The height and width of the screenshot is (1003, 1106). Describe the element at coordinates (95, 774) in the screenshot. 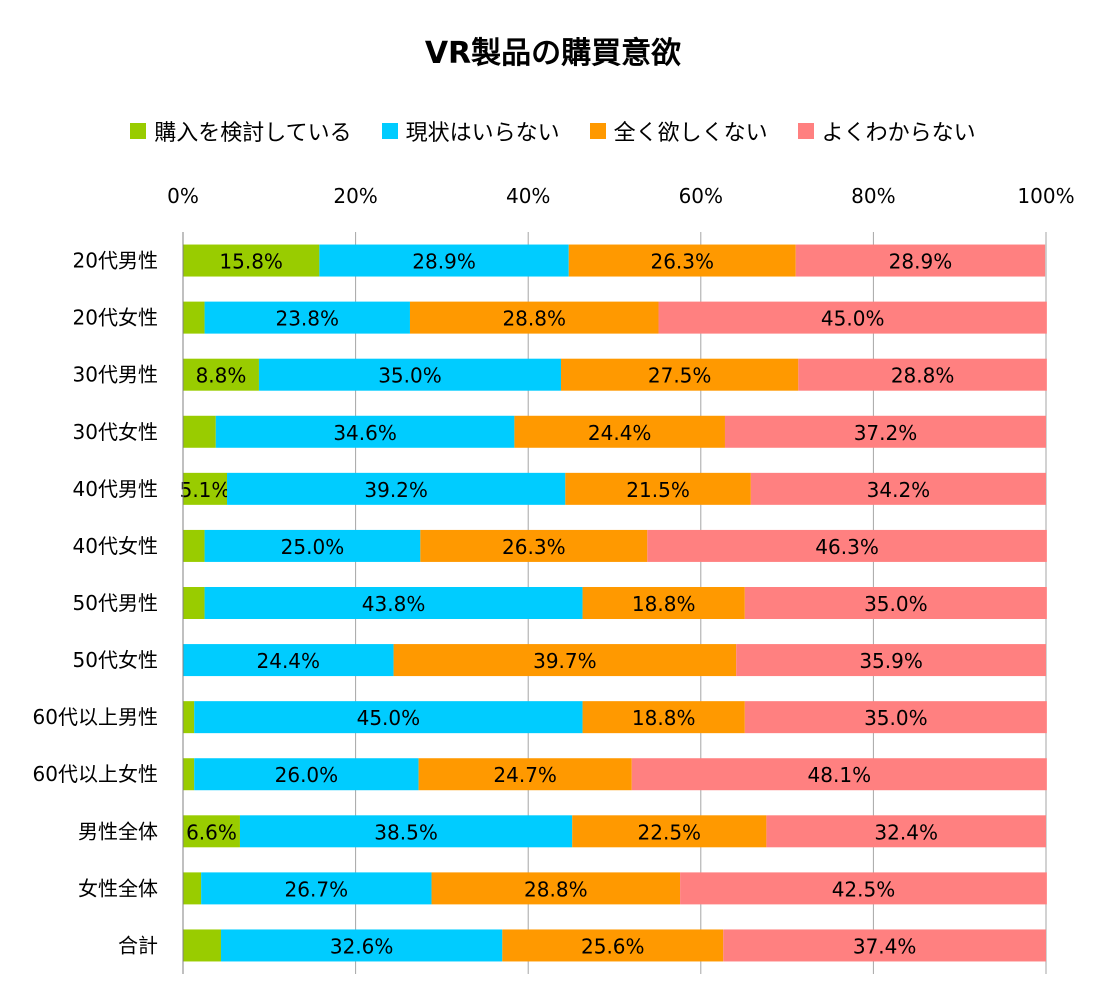

I see `y-tick-label: 60代以上女性` at that location.